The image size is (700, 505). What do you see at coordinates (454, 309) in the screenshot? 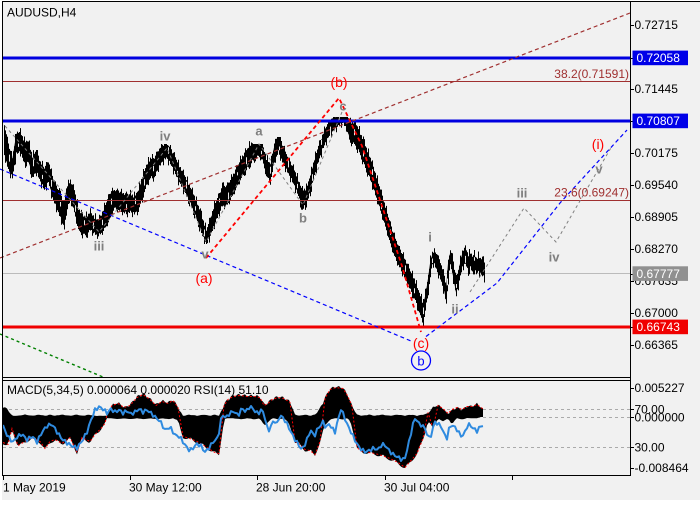
I see `svg-text: ii` at bounding box center [454, 309].